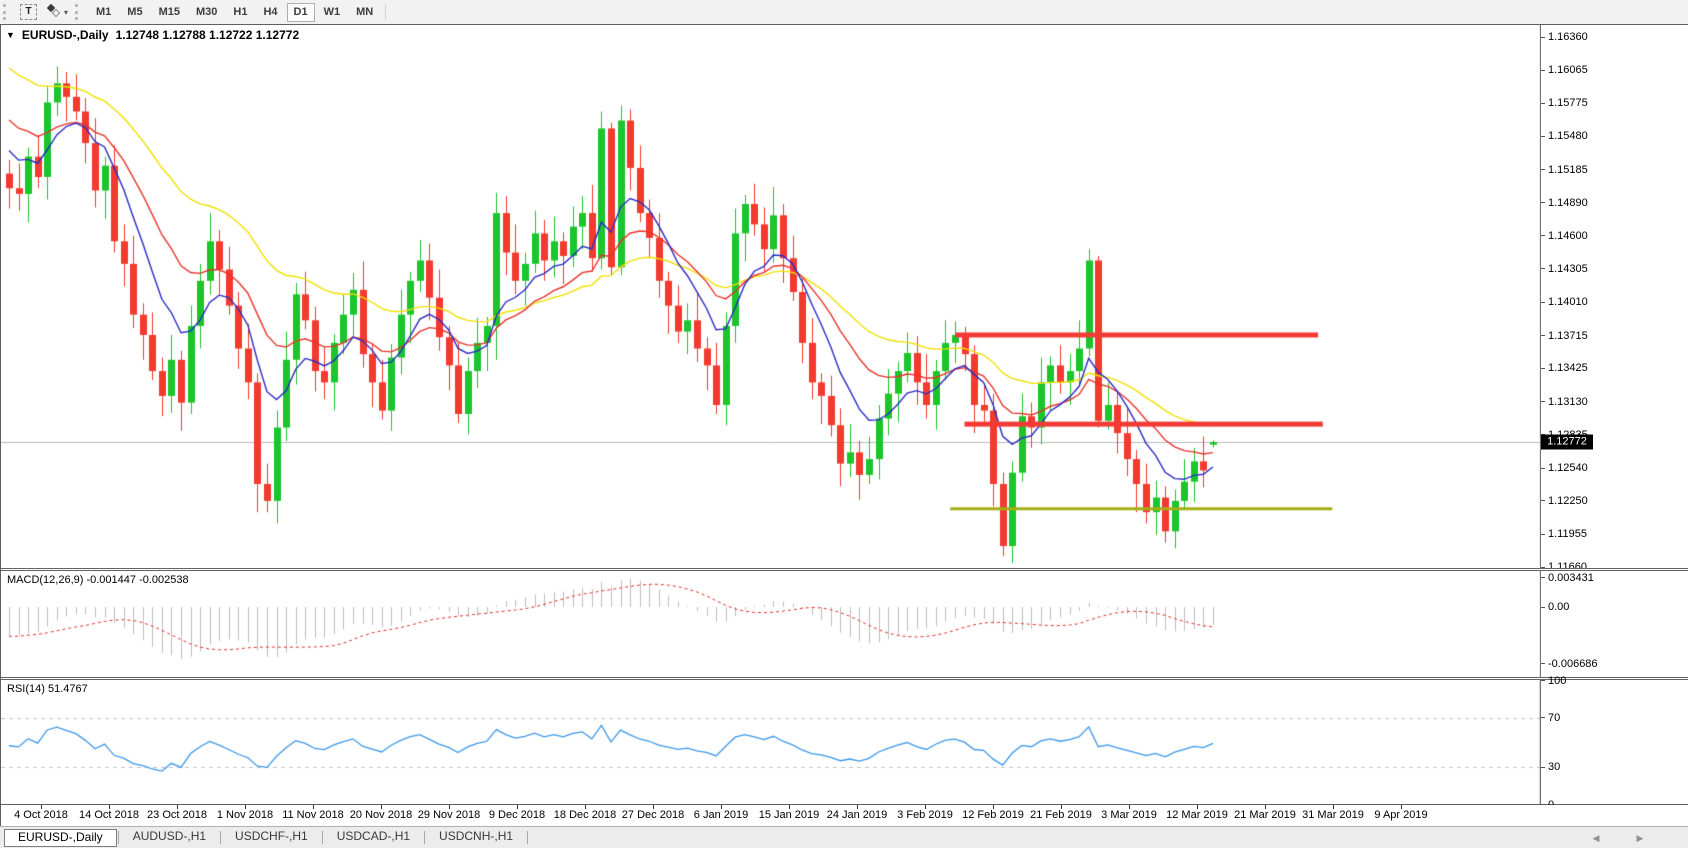 This screenshot has width=1688, height=848. I want to click on price-tick-label: 1.15185, so click(1564, 170).